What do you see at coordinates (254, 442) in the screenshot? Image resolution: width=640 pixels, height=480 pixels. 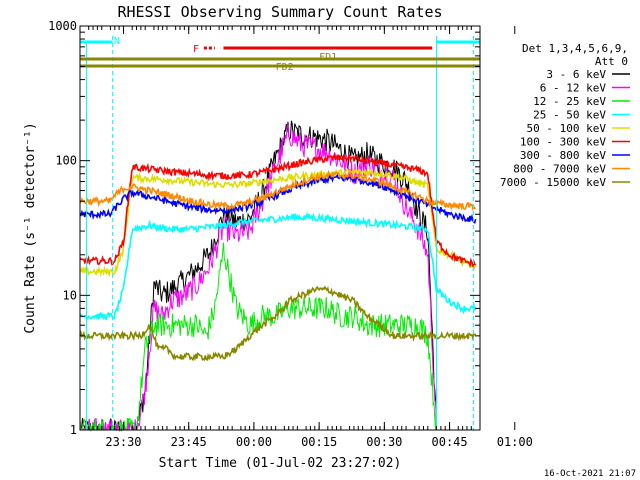 I see `x-tick-label: 00:00` at bounding box center [254, 442].